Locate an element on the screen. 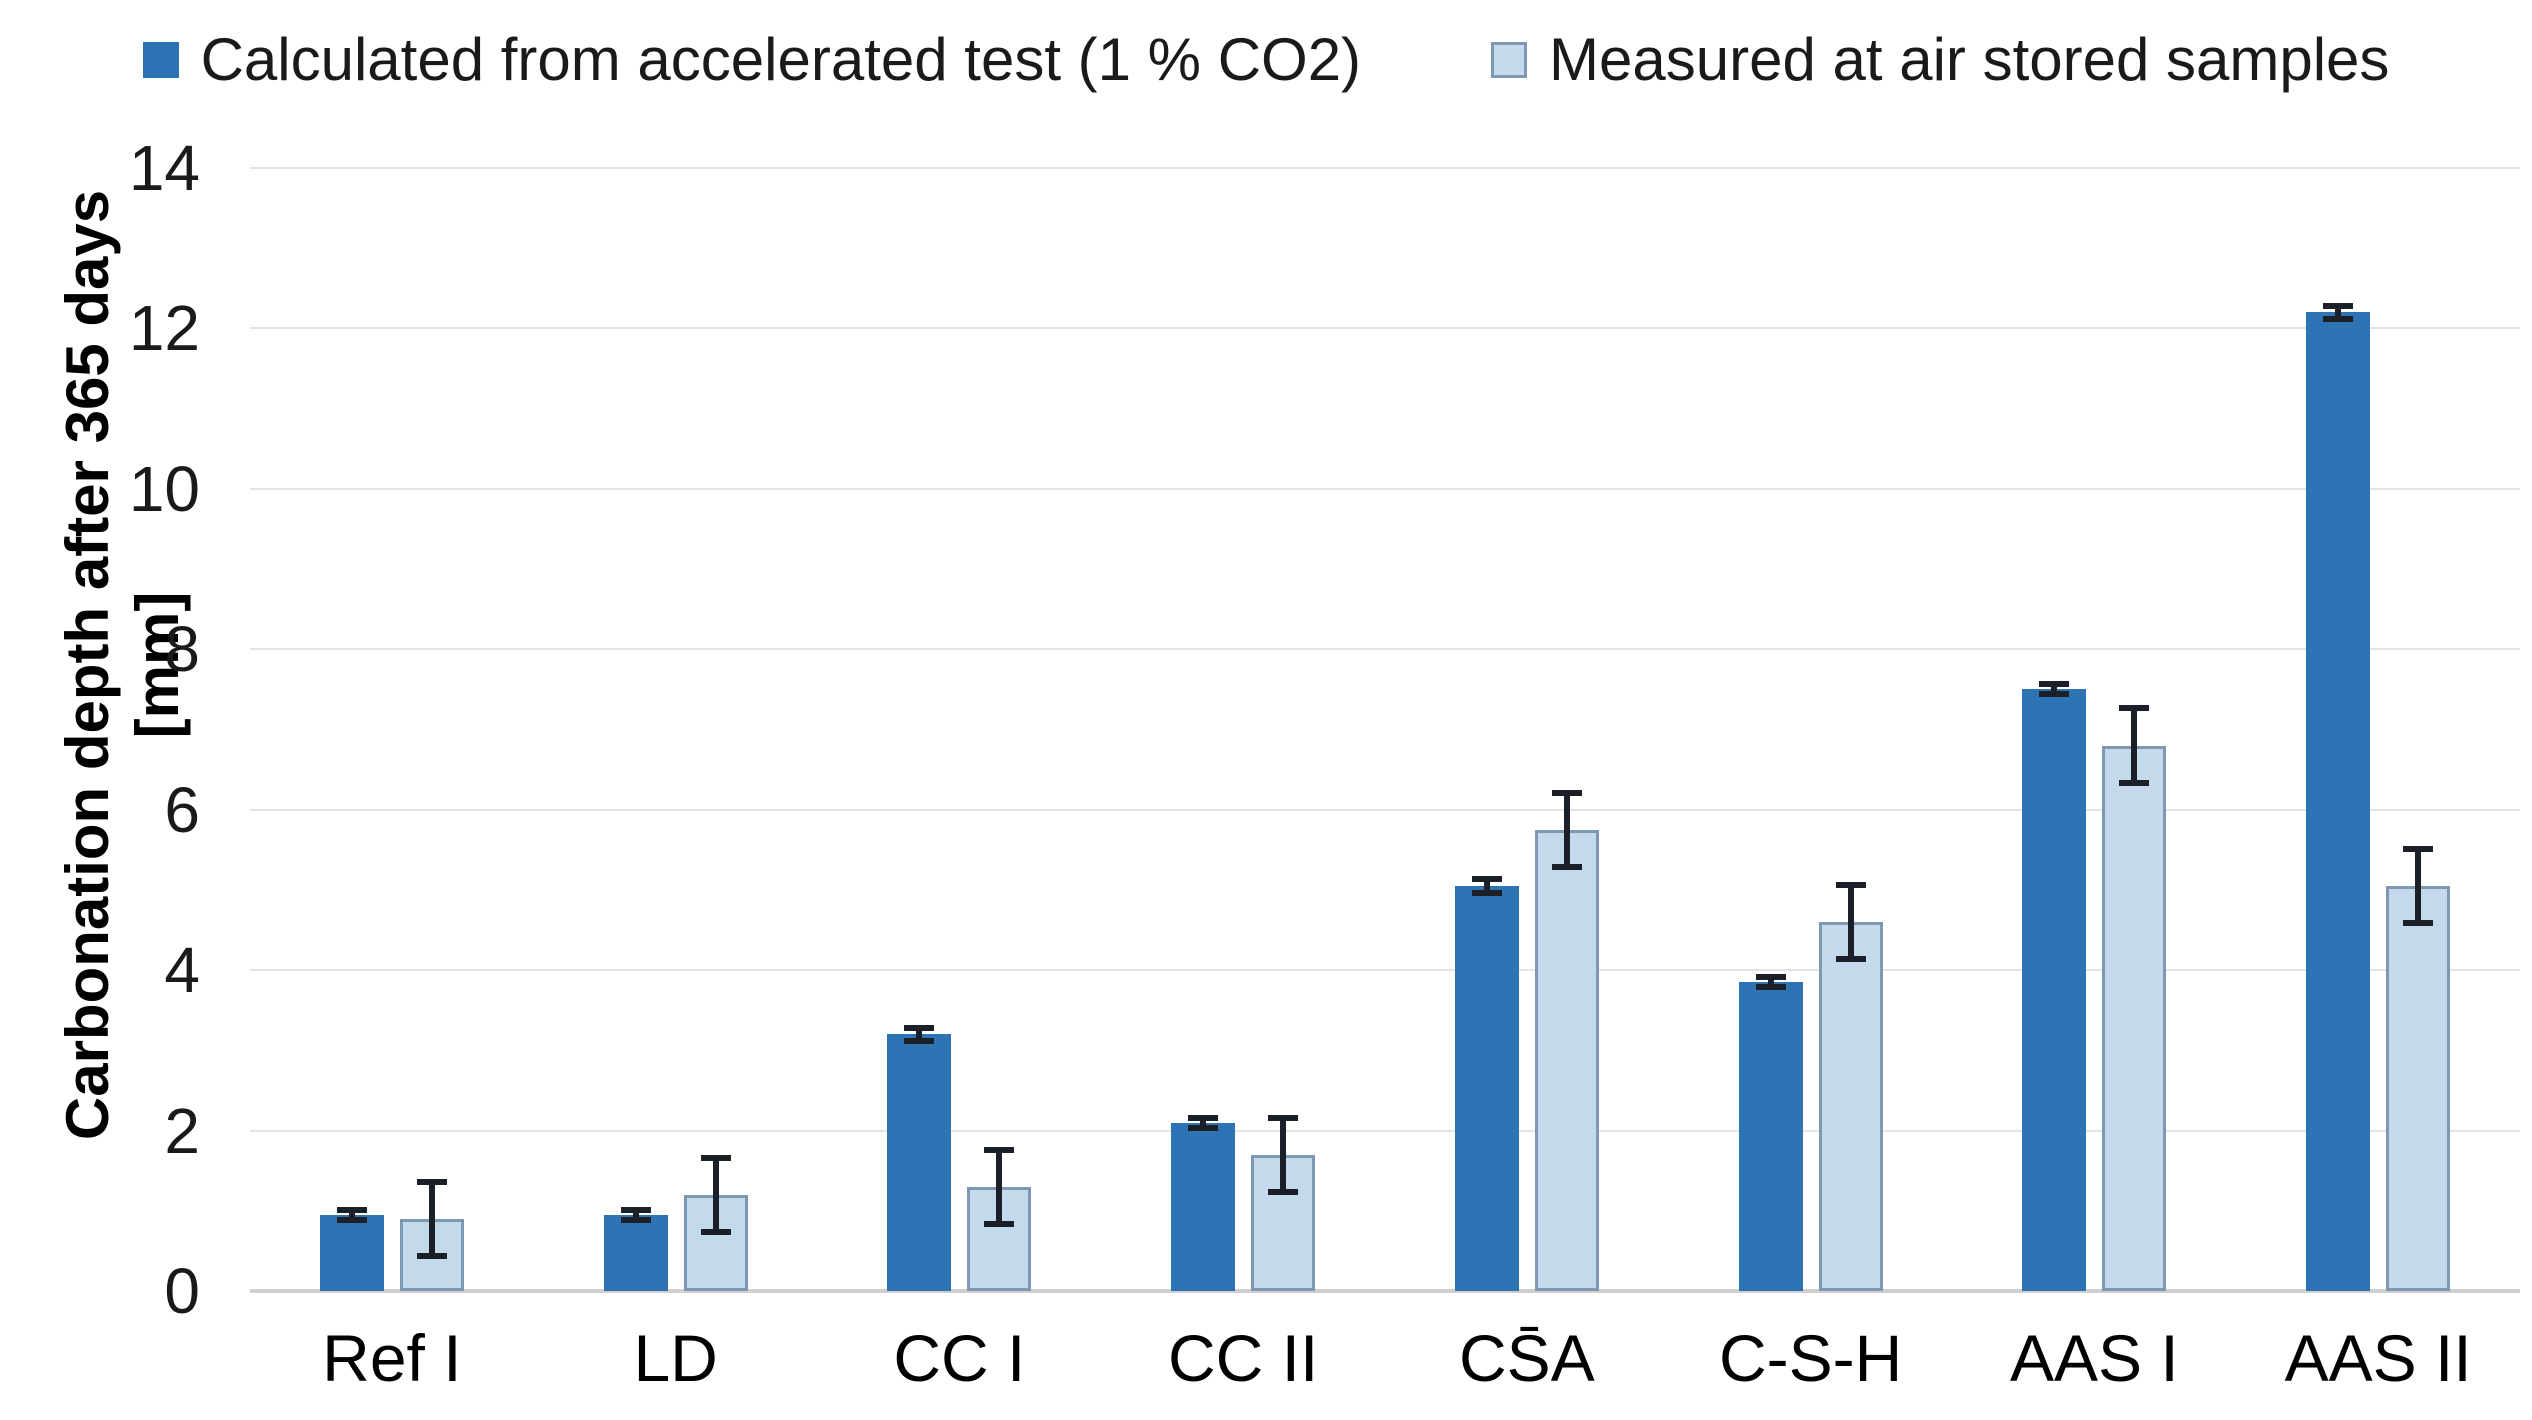 This screenshot has height=1420, width=2532. bar-calculated-cs-a is located at coordinates (1486, 1088).